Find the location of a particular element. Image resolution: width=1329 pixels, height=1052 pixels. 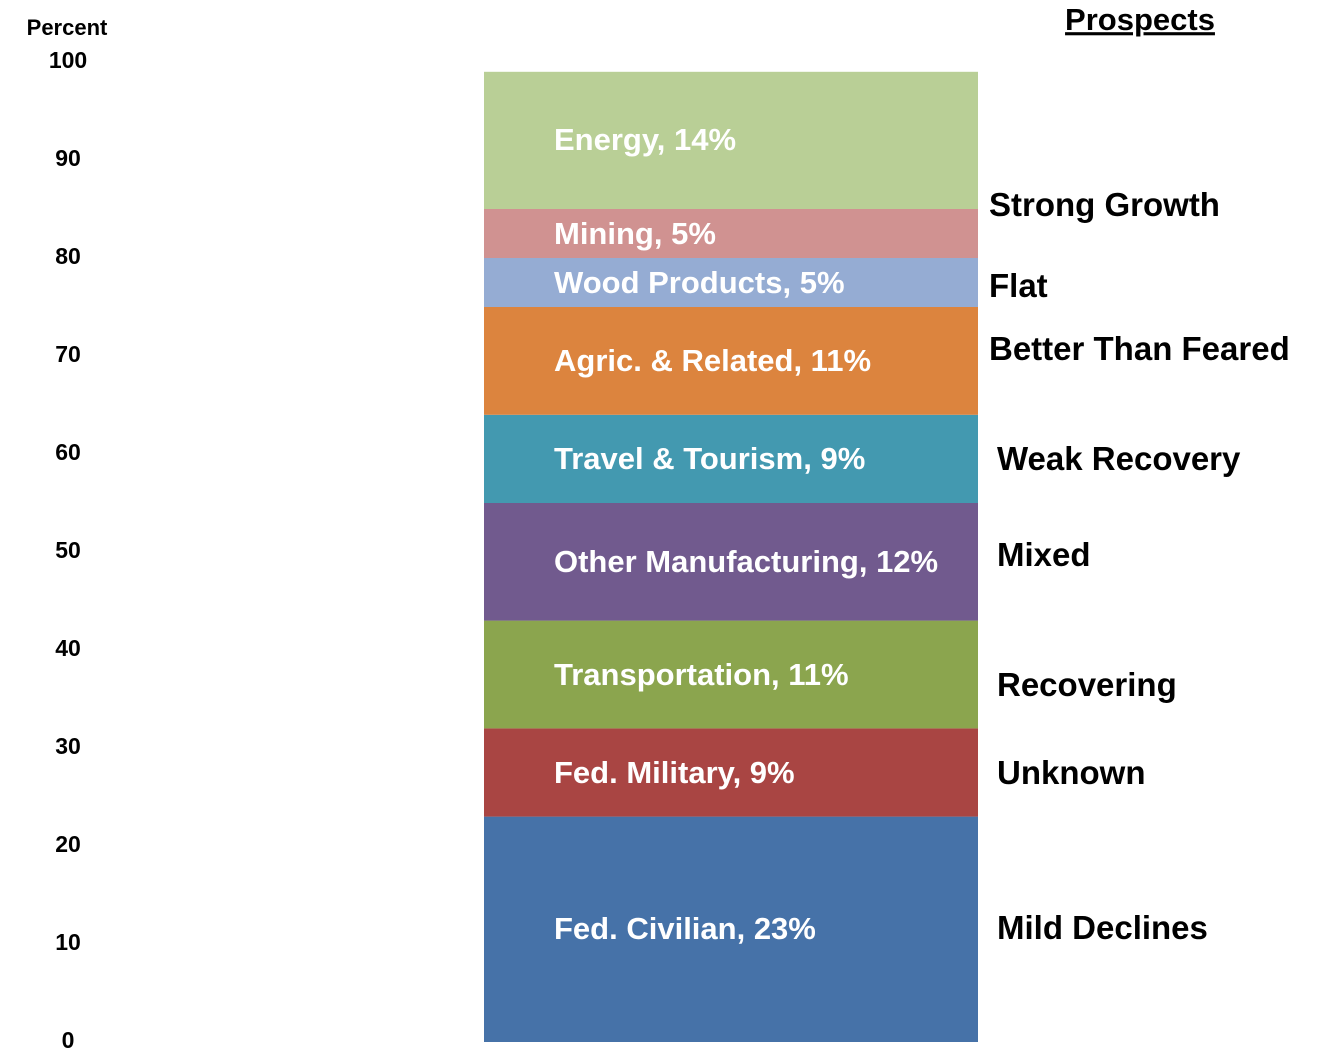

prospect-annotation: Recovering is located at coordinates (1087, 684).